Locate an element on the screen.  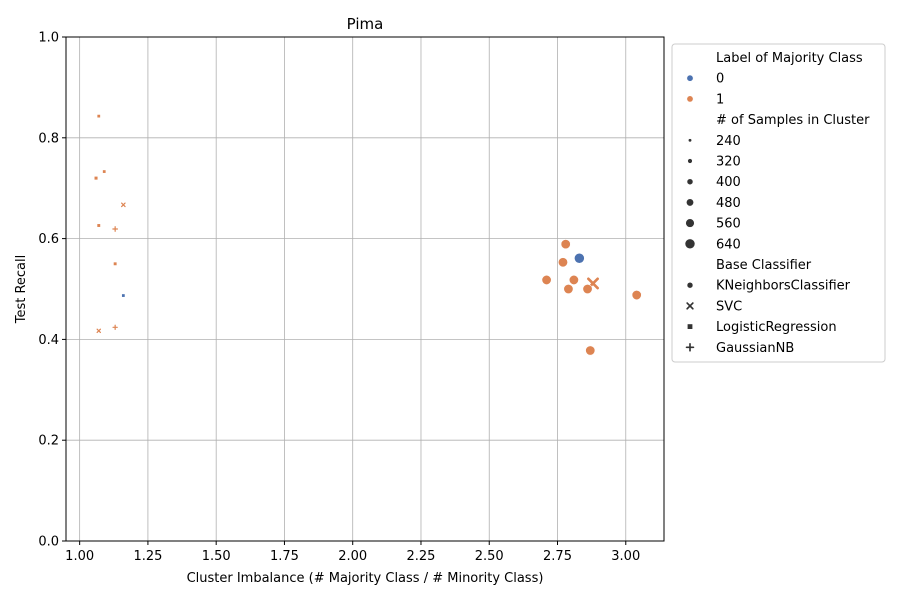
x-tick-label: 1.50 is located at coordinates (216, 556).